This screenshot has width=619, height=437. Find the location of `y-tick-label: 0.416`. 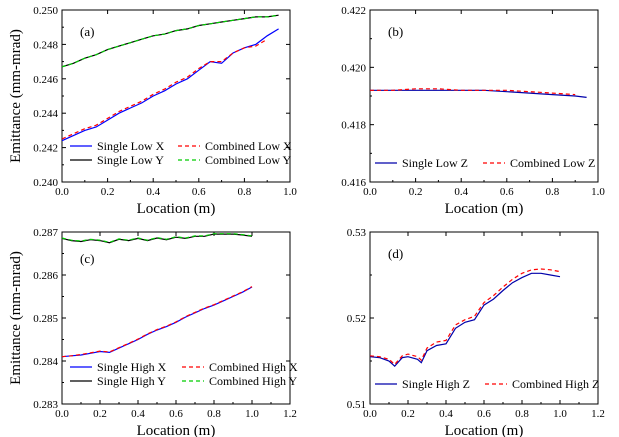

y-tick-label: 0.416 is located at coordinates (353, 183).